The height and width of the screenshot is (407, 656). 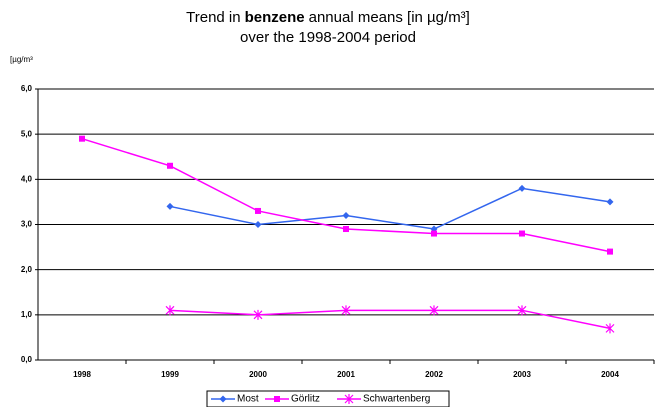 I want to click on legend-box, so click(x=328, y=398).